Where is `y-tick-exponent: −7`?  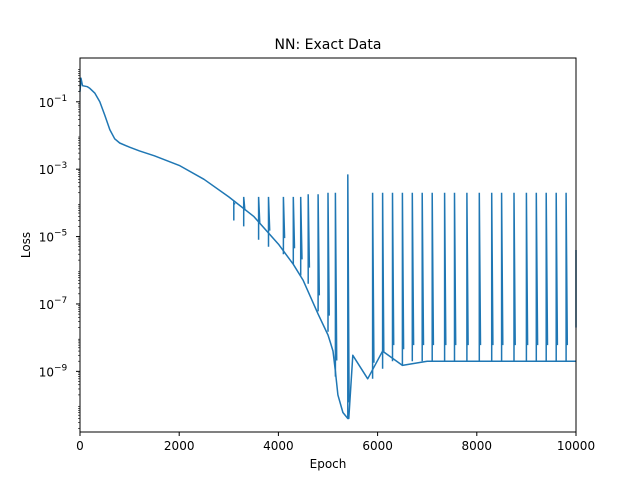 y-tick-exponent: −7 is located at coordinates (60, 301).